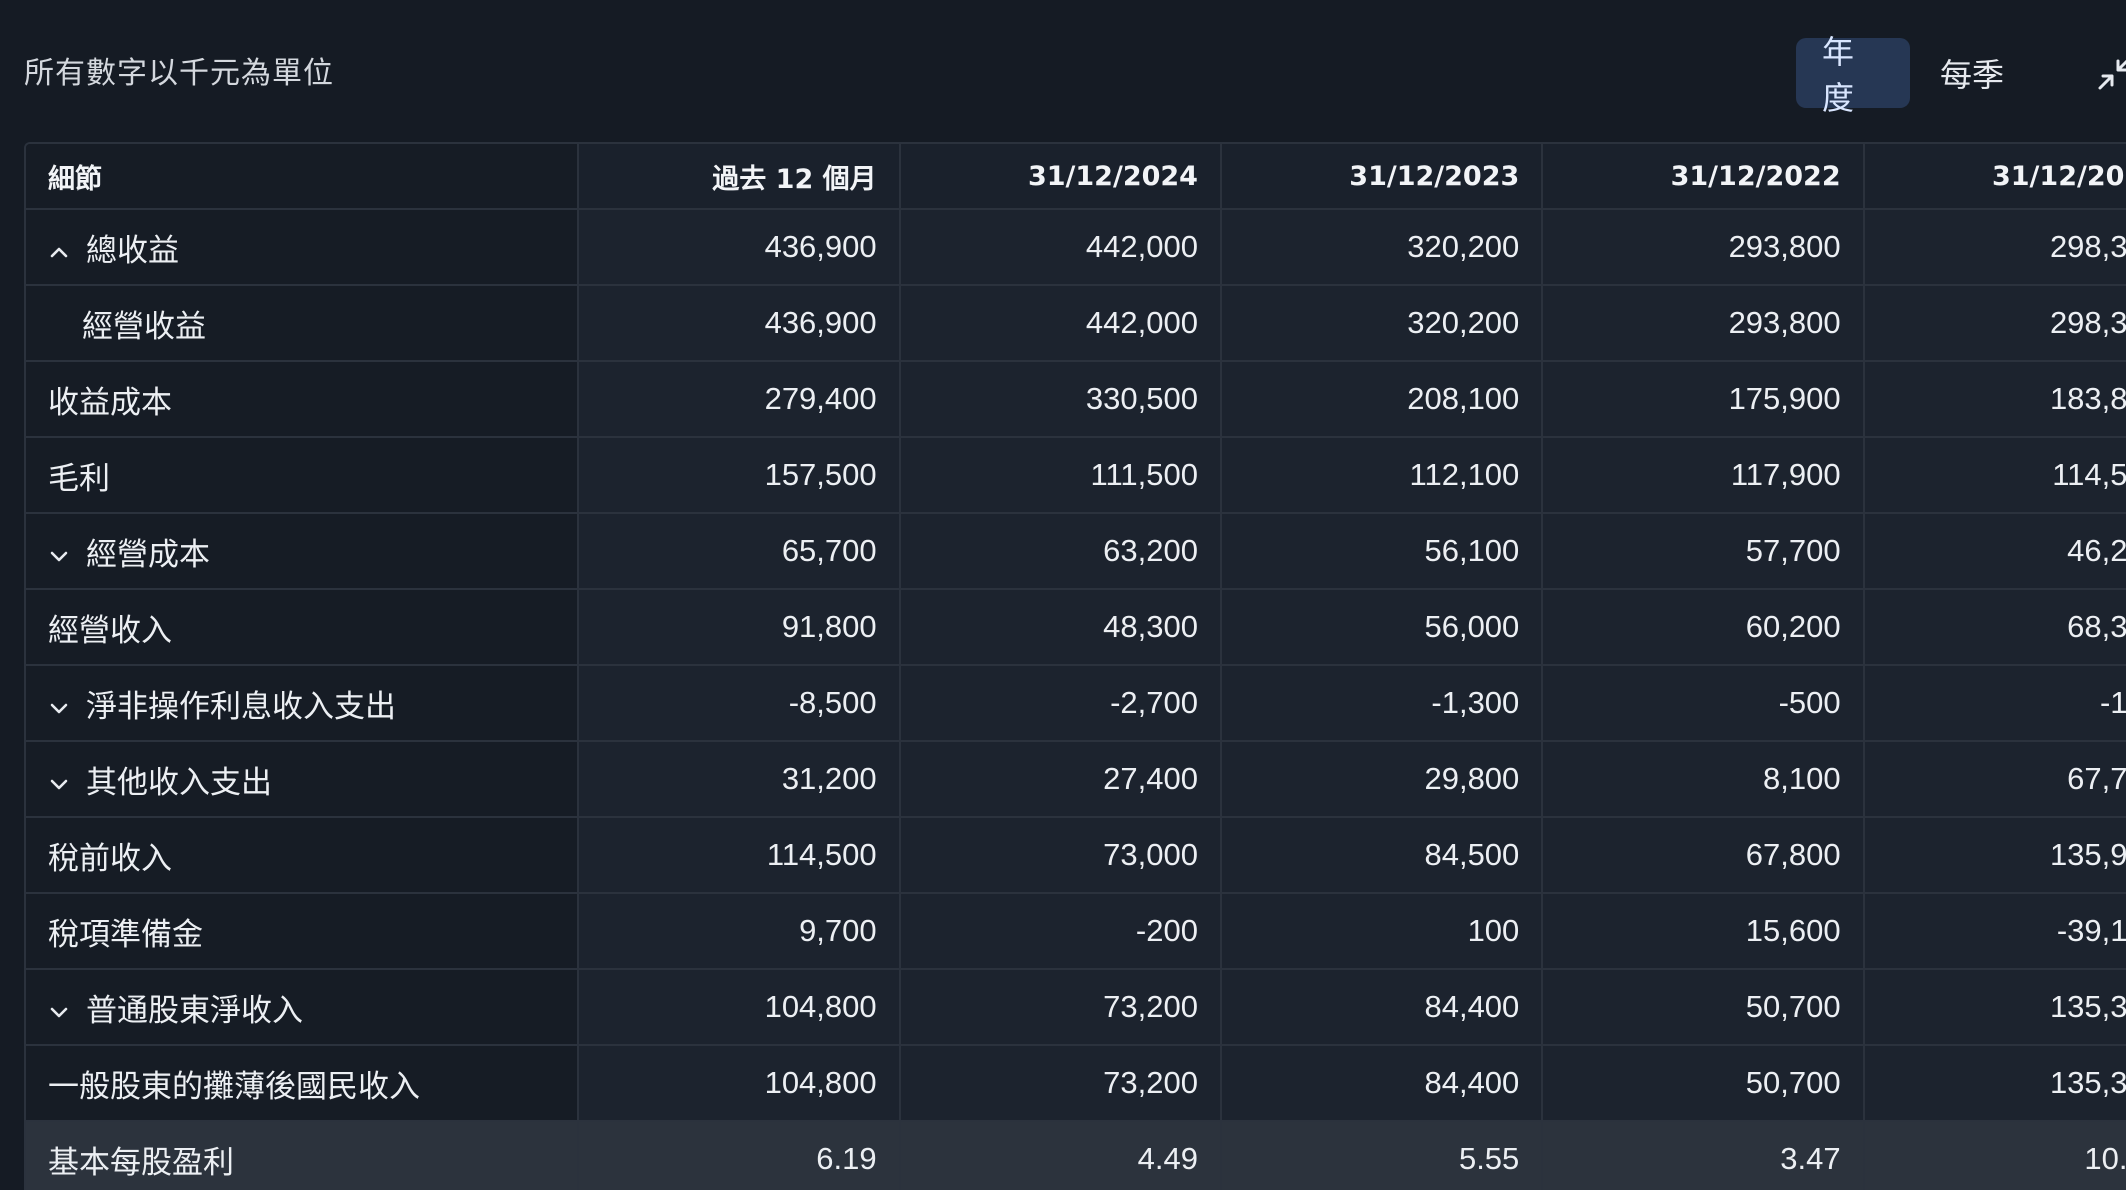 The width and height of the screenshot is (2126, 1190). What do you see at coordinates (739, 855) in the screenshot?
I see `value-cell: 114,500` at bounding box center [739, 855].